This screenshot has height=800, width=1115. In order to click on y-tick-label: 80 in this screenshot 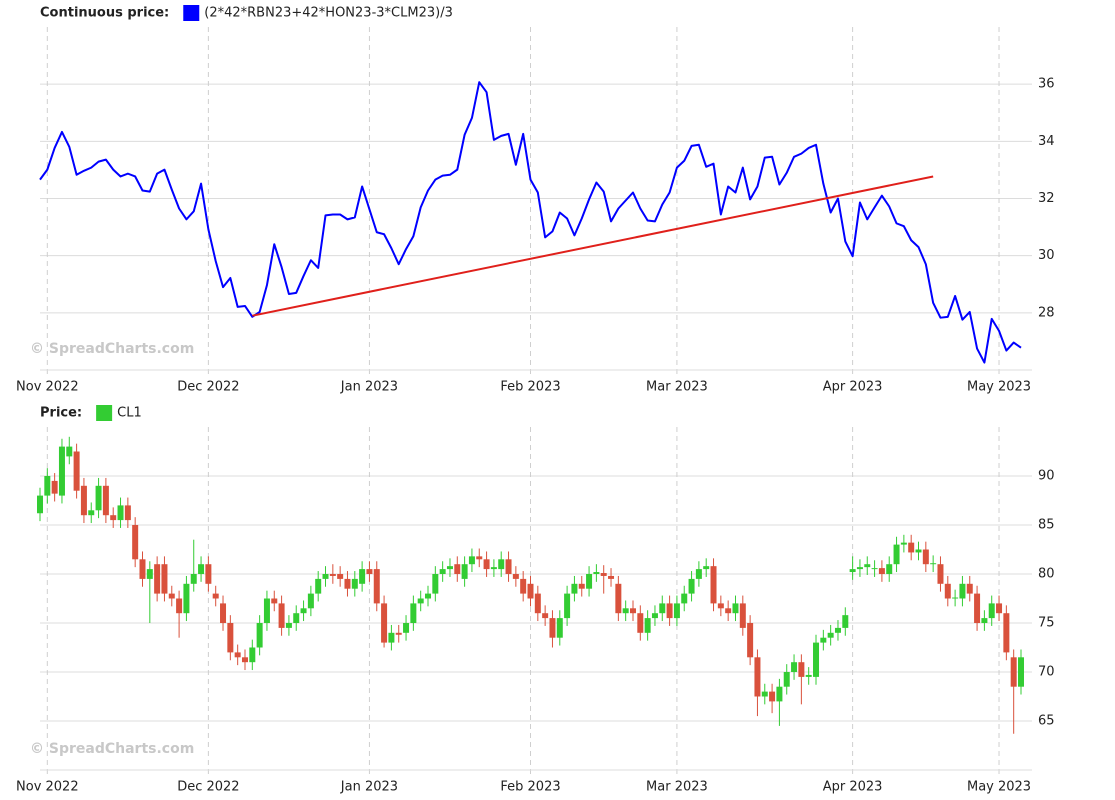, I will do `click(1046, 574)`.